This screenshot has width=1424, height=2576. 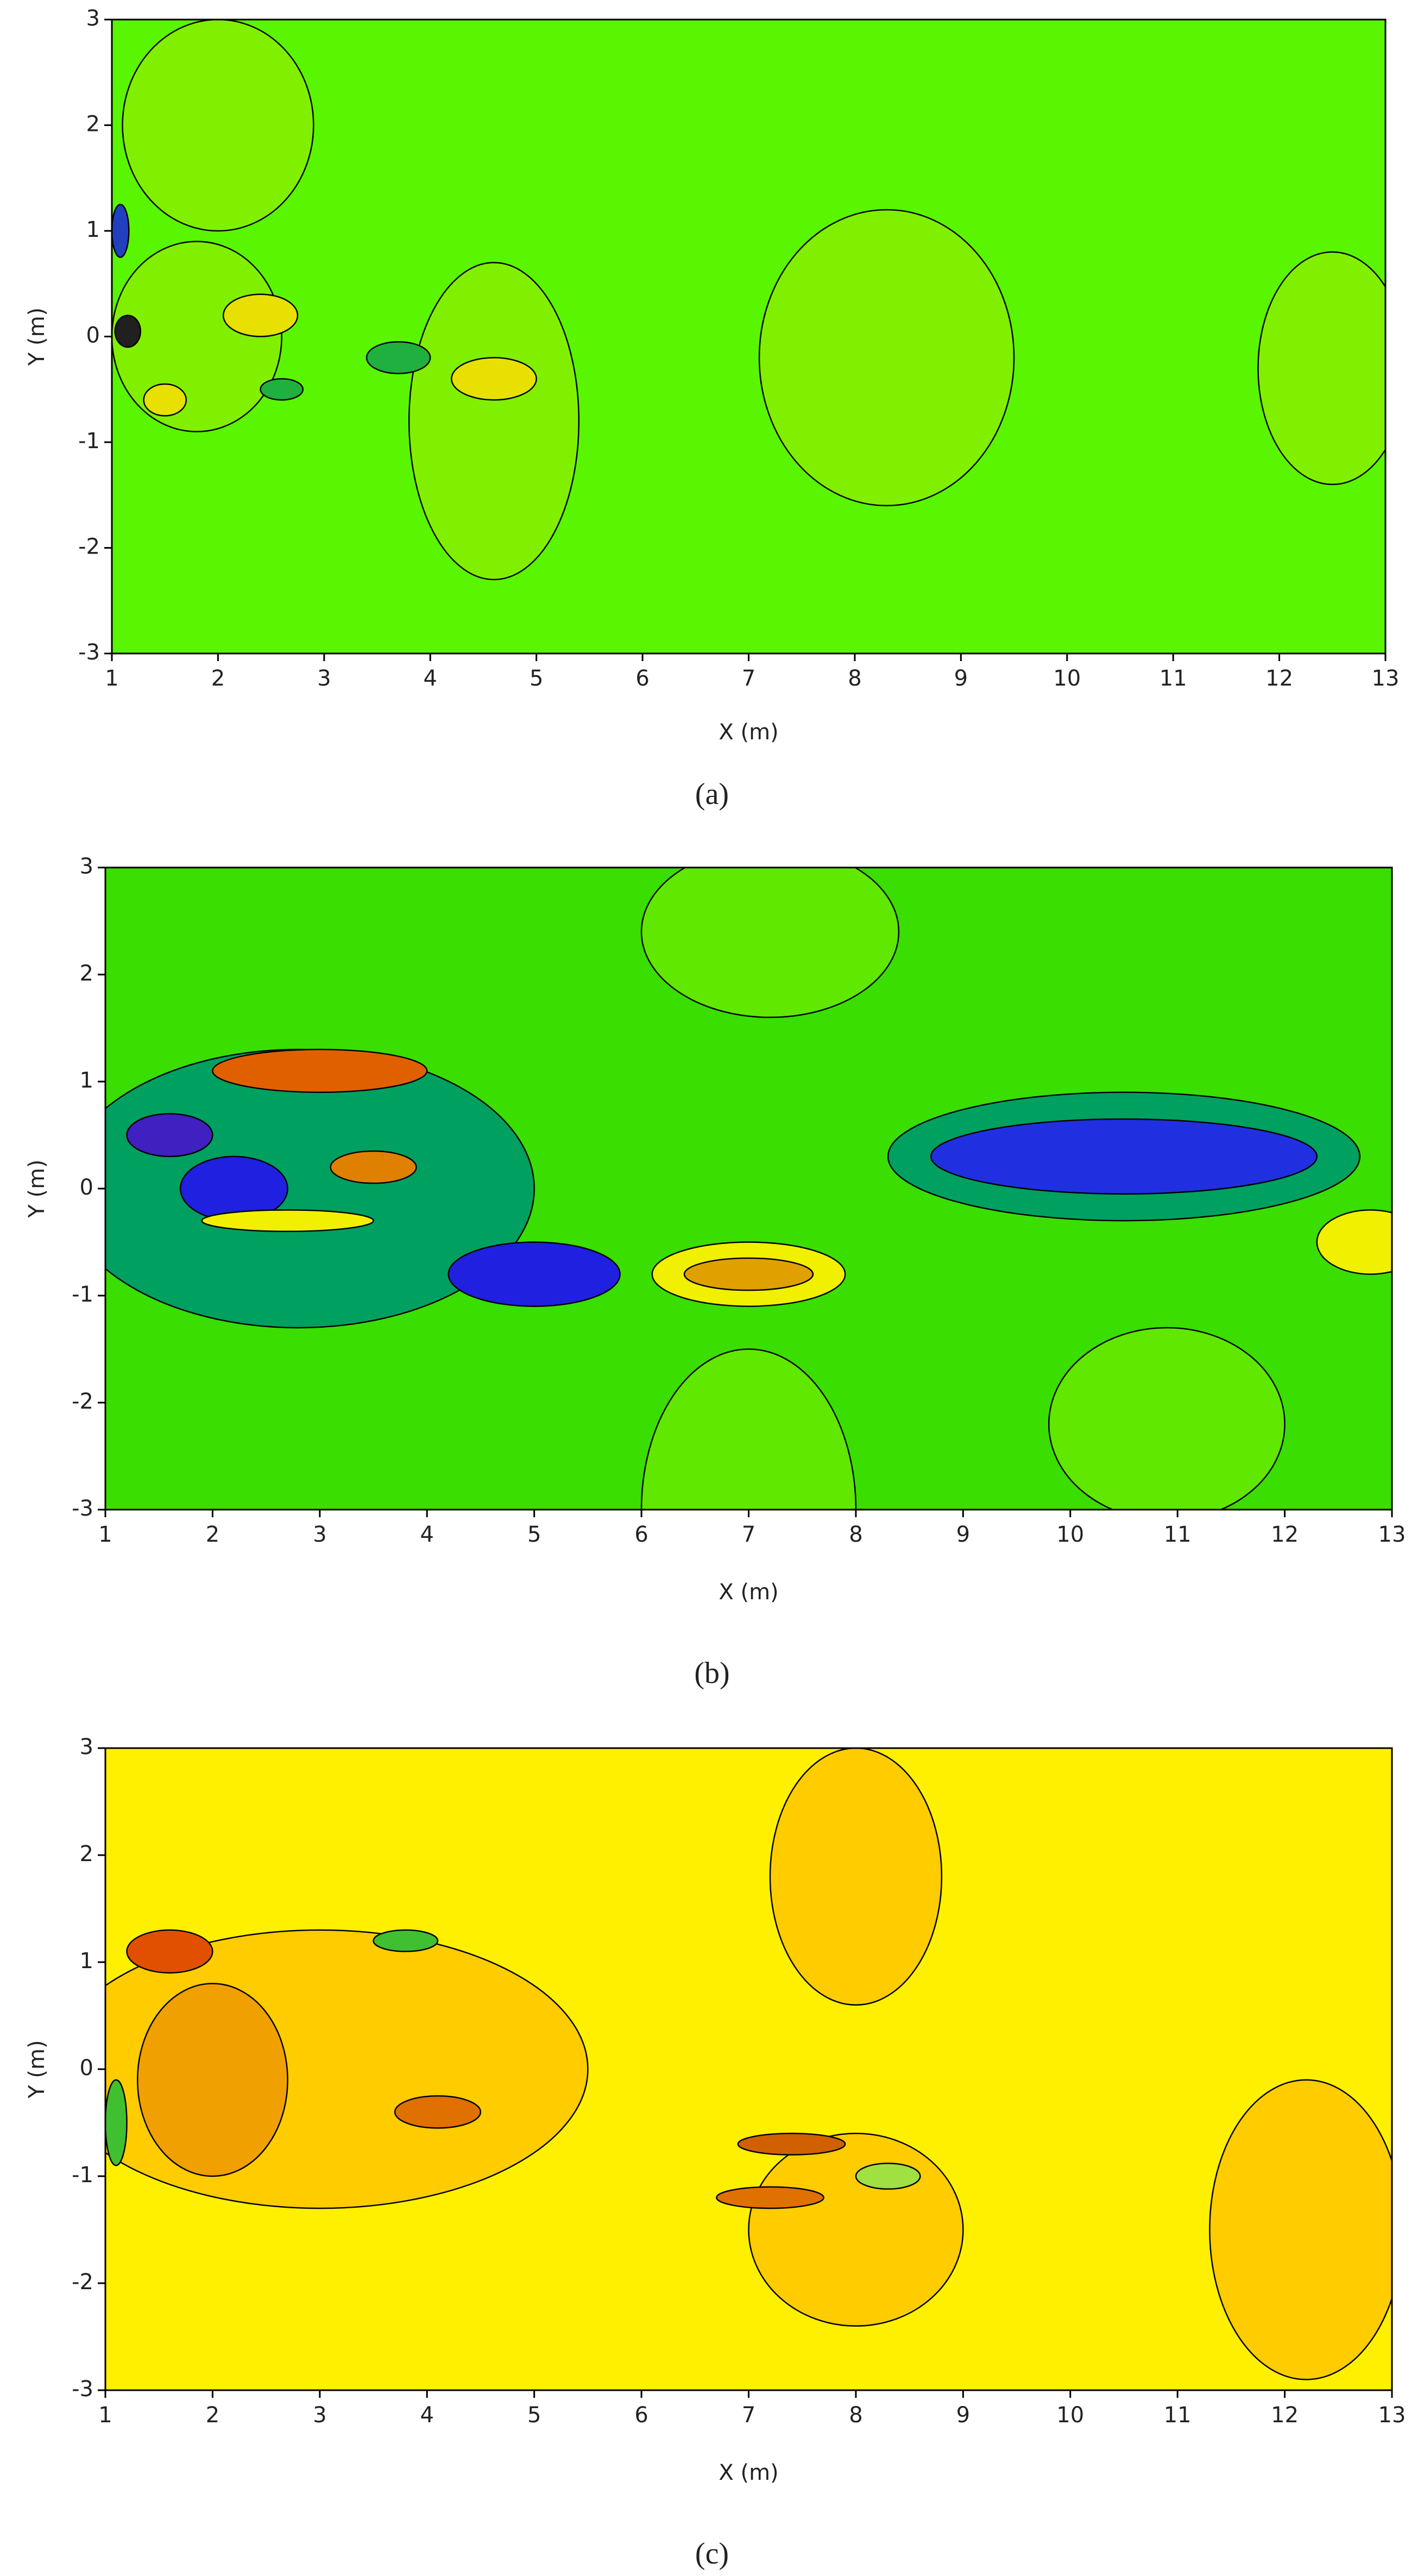 I want to click on caption: (b), so click(x=711, y=1673).